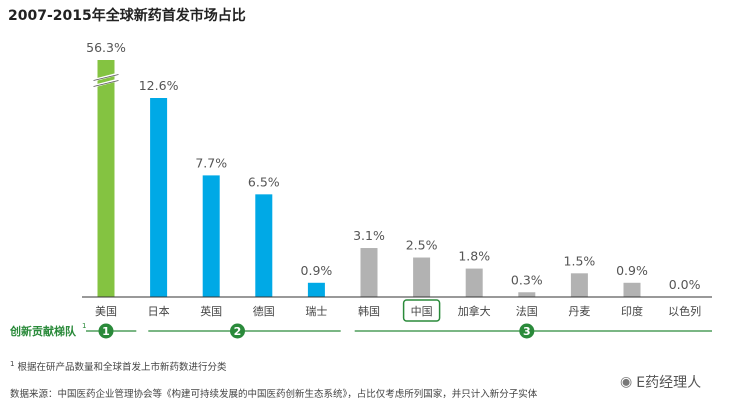 The height and width of the screenshot is (414, 751). Describe the element at coordinates (159, 311) in the screenshot. I see `category-label-1: 日本` at that location.